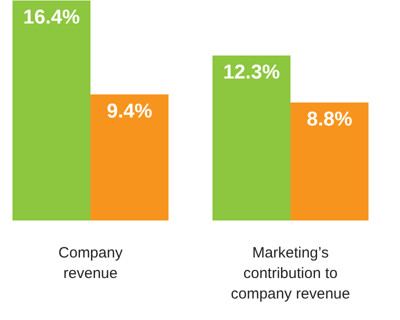 The image size is (400, 320). What do you see at coordinates (251, 73) in the screenshot?
I see `data-label: 12.3%` at bounding box center [251, 73].